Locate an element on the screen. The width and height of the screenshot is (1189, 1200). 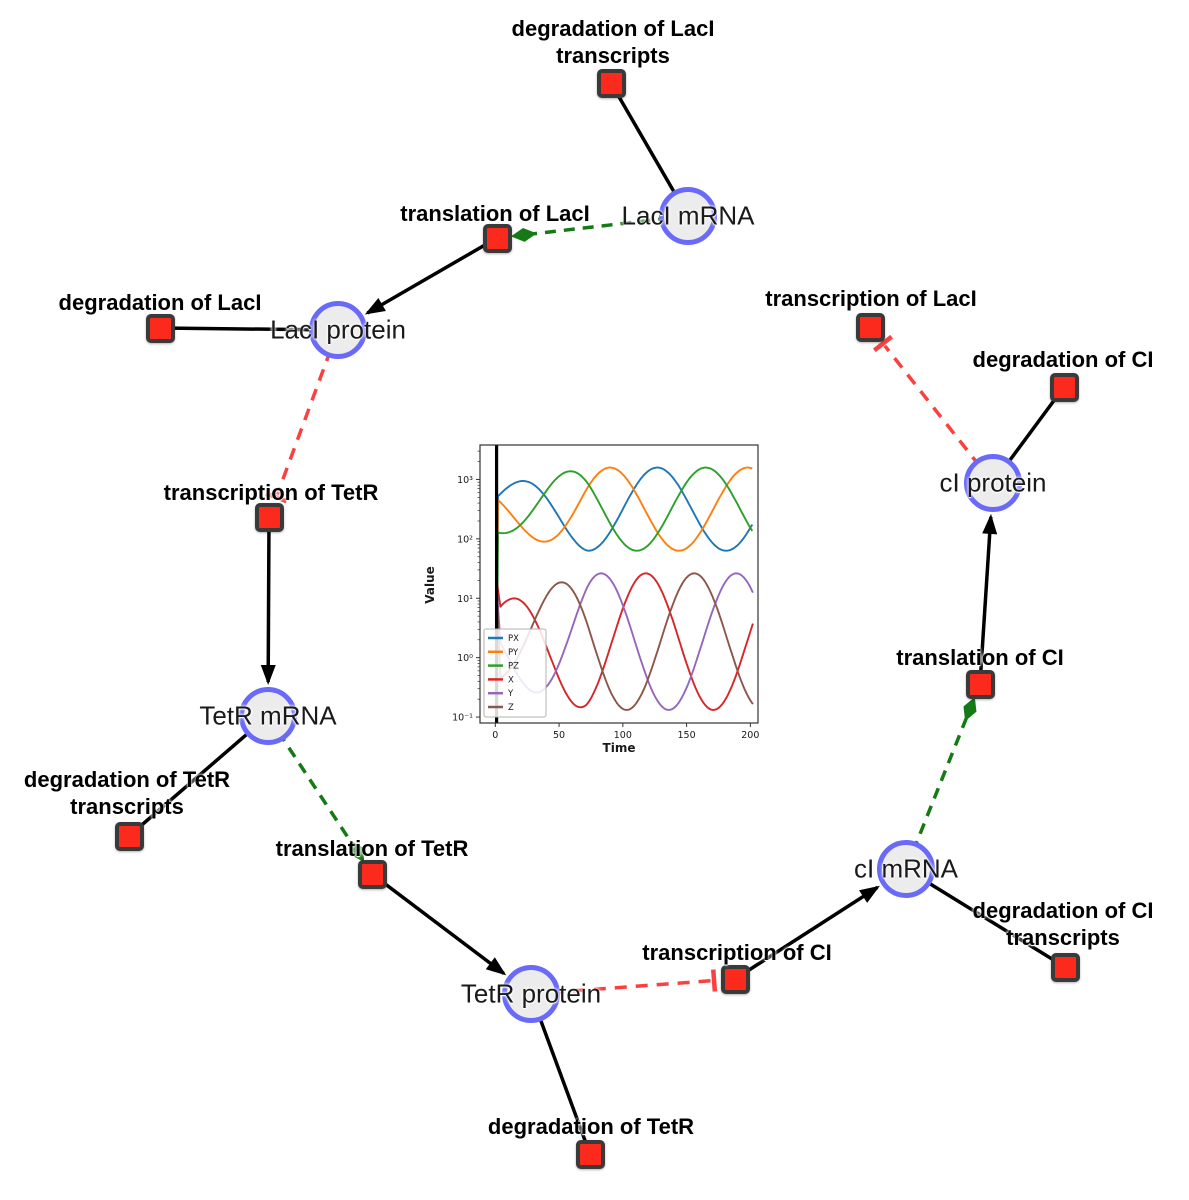
edge-ci-mrna-to-degradation-of-ci-transcripts is located at coordinates (985, 918).